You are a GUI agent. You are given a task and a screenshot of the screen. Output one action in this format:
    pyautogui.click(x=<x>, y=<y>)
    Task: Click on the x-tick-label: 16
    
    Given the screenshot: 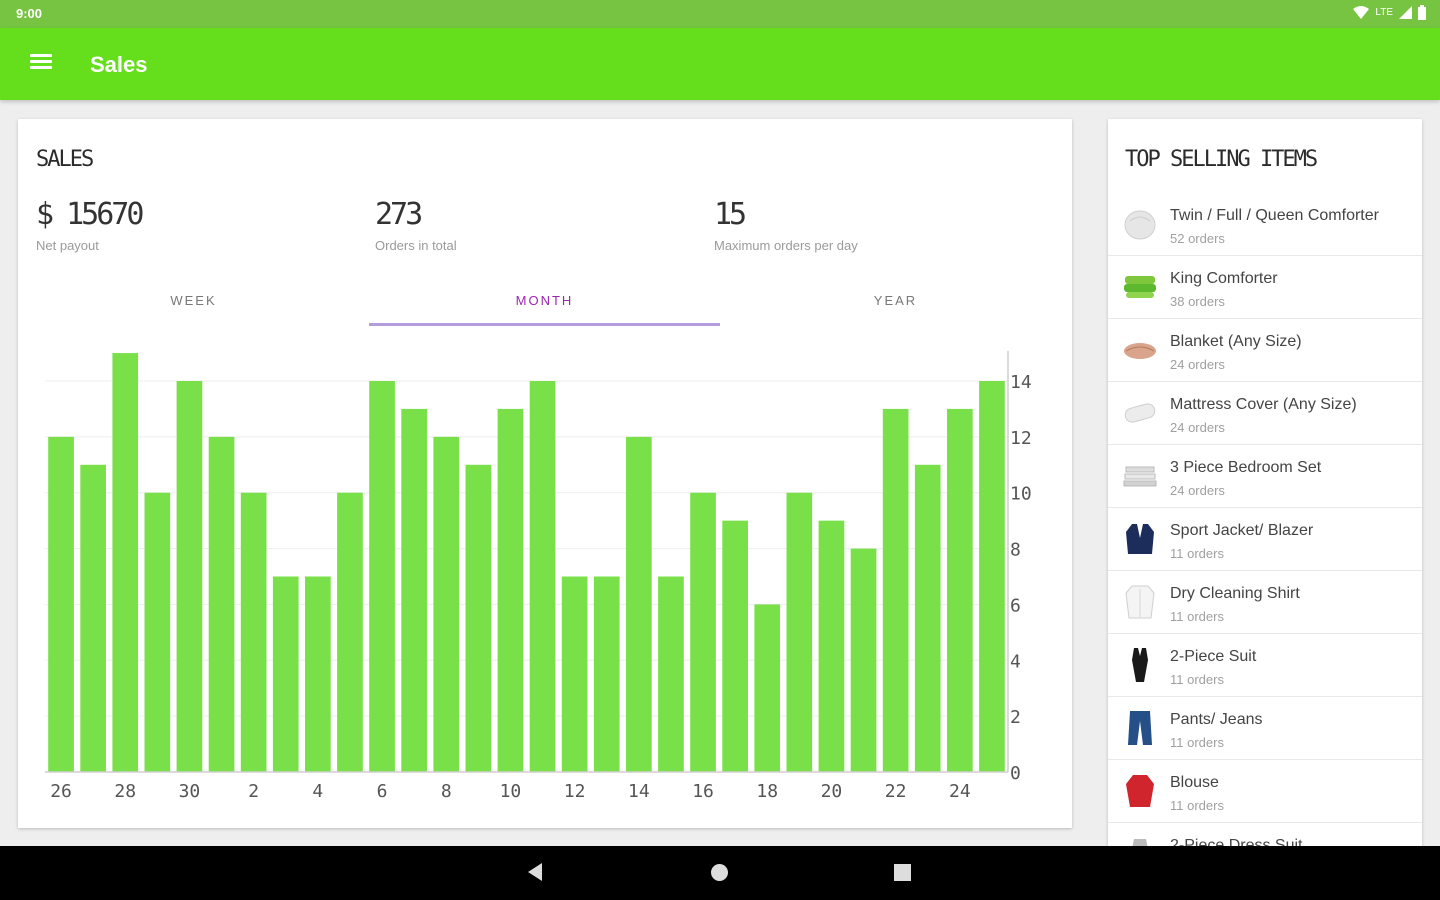 What is the action you would take?
    pyautogui.click(x=703, y=791)
    